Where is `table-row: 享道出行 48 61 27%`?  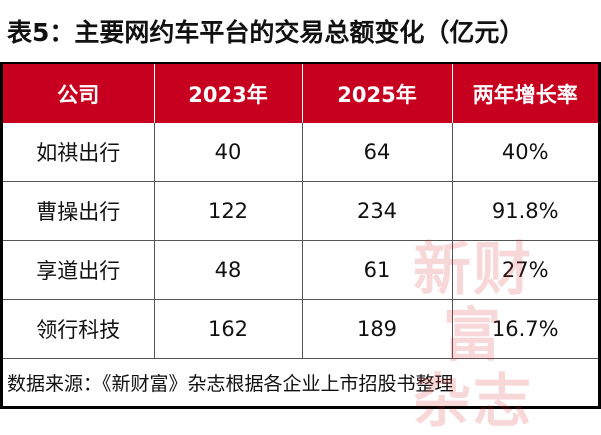 table-row: 享道出行 48 61 27% is located at coordinates (300, 270).